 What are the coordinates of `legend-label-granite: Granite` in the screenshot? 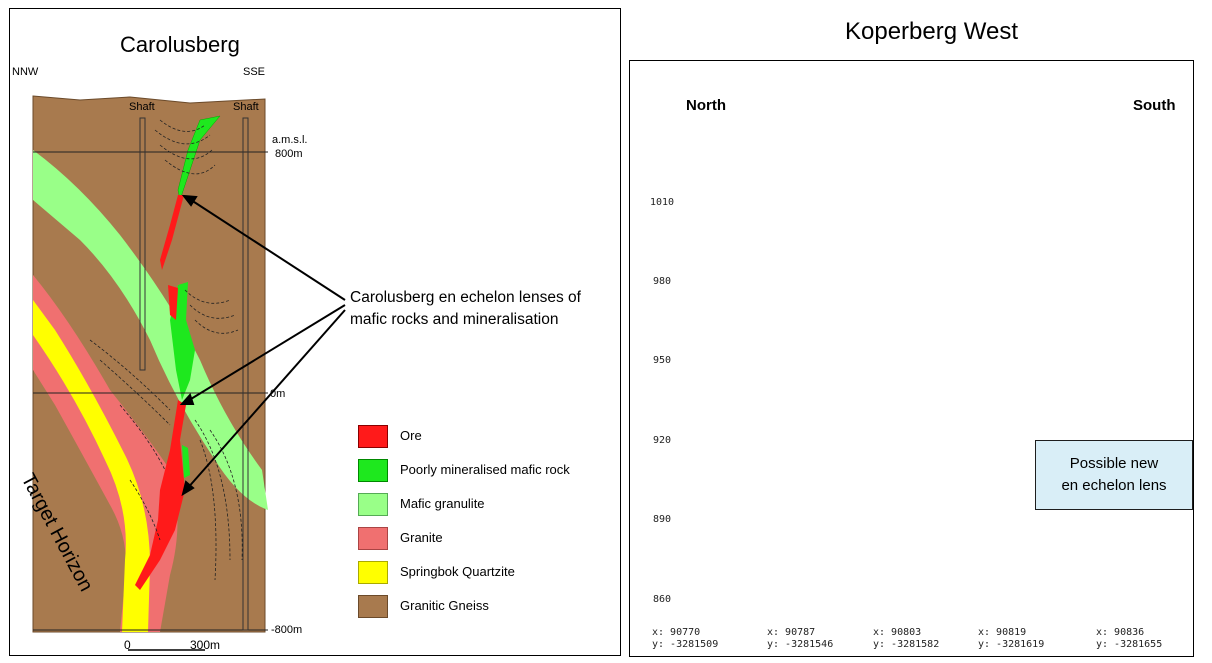 It's located at (421, 537).